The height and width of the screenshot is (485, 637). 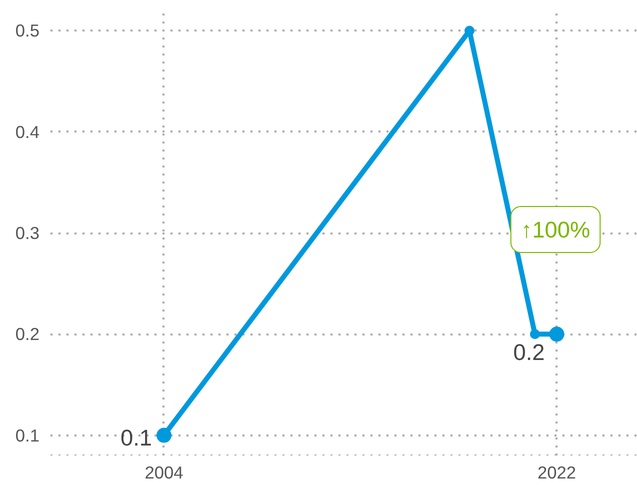 What do you see at coordinates (529, 352) in the screenshot?
I see `data-label: 0.2` at bounding box center [529, 352].